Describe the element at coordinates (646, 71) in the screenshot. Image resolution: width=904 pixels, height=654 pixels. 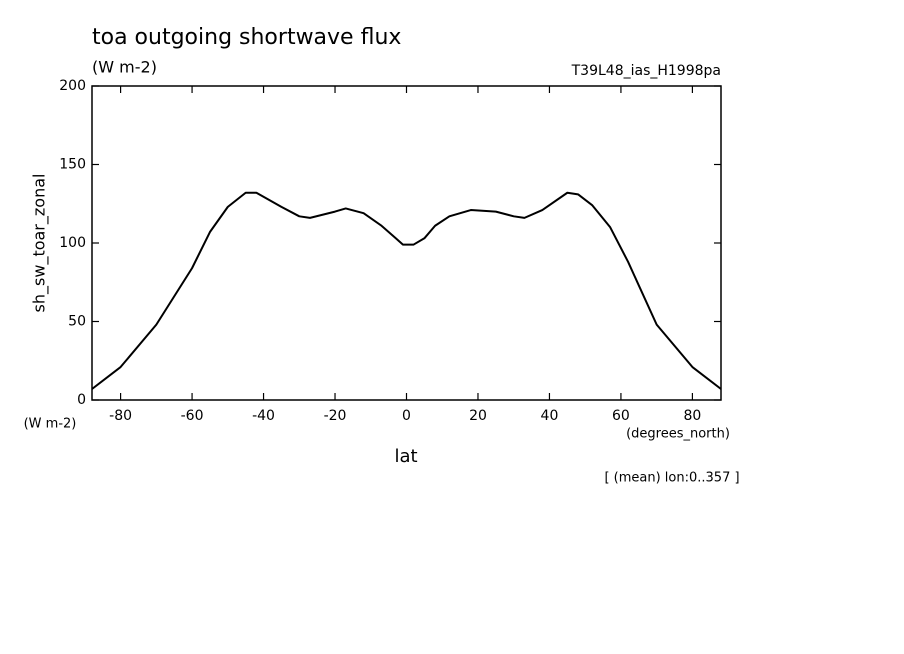
I see `run-label: T39L48_ias_H1998pa` at that location.